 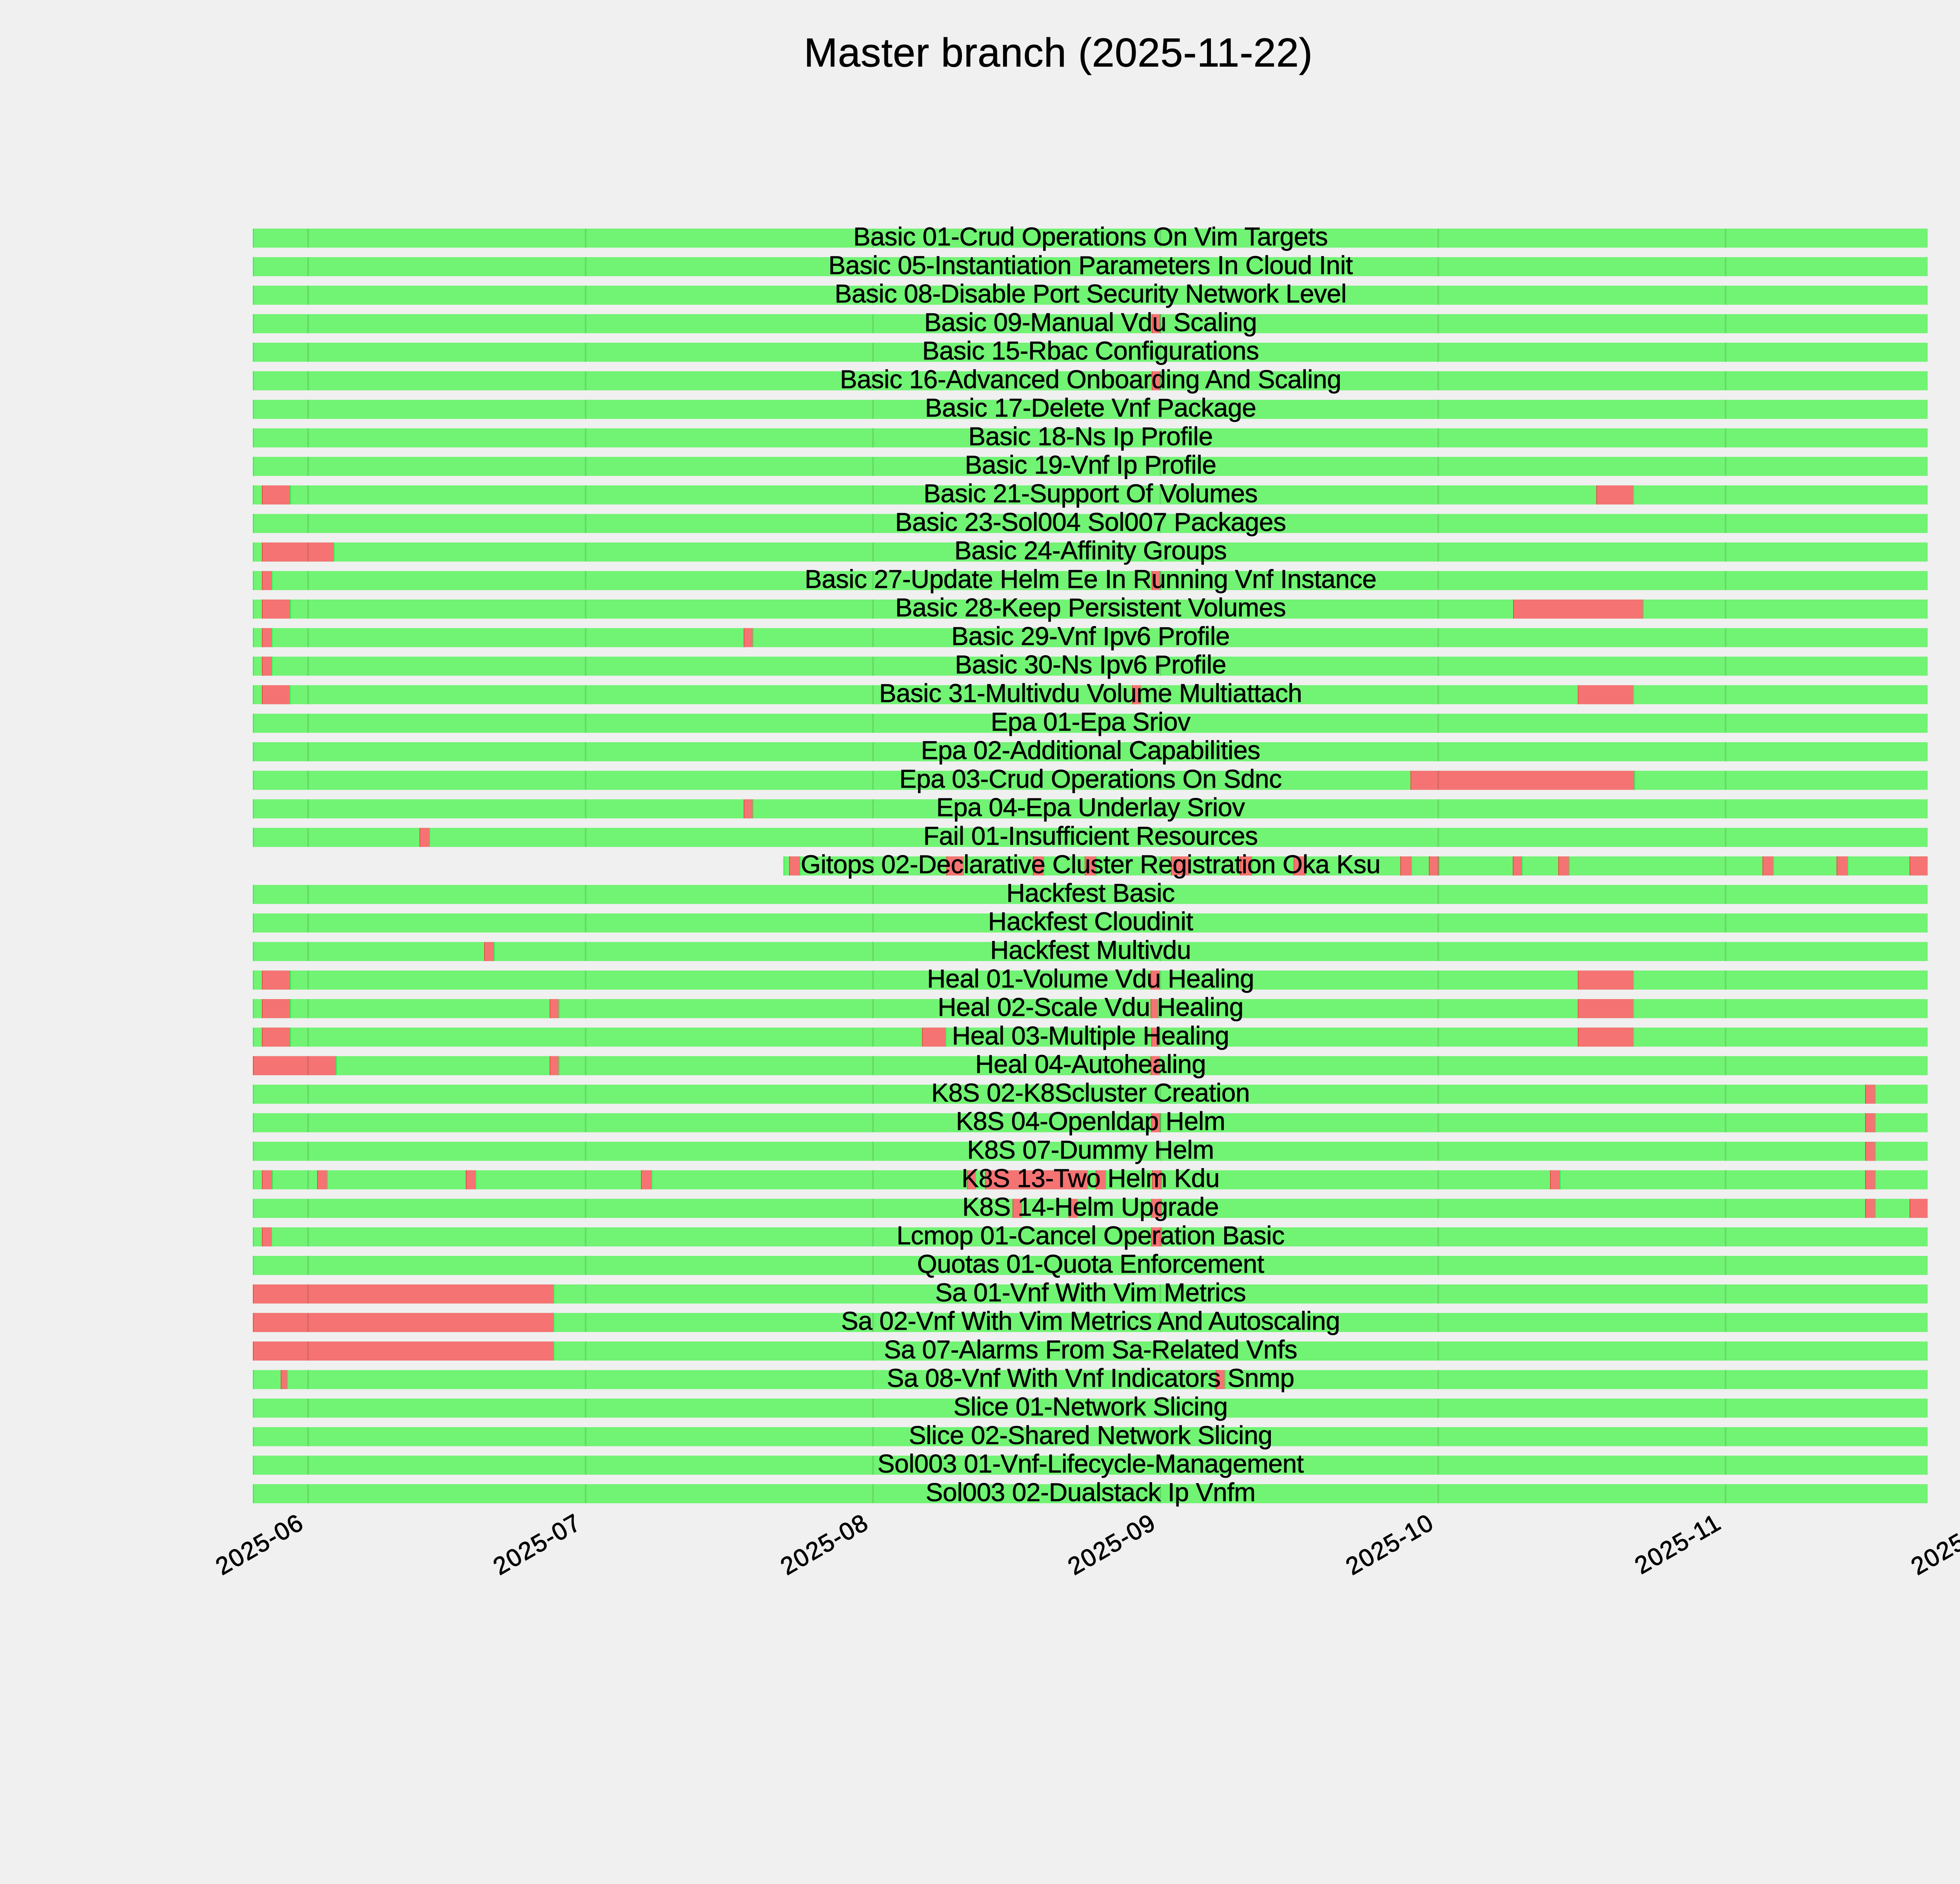 I want to click on svg-text: Master branch (2025-11-22), so click(x=1058, y=52).